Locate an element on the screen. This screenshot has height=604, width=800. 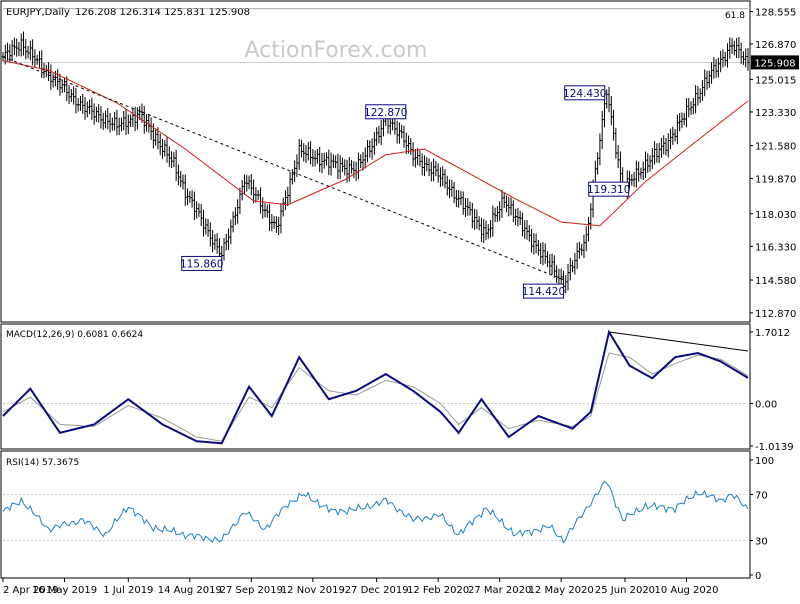
price-annotation: 124.430 is located at coordinates (584, 93).